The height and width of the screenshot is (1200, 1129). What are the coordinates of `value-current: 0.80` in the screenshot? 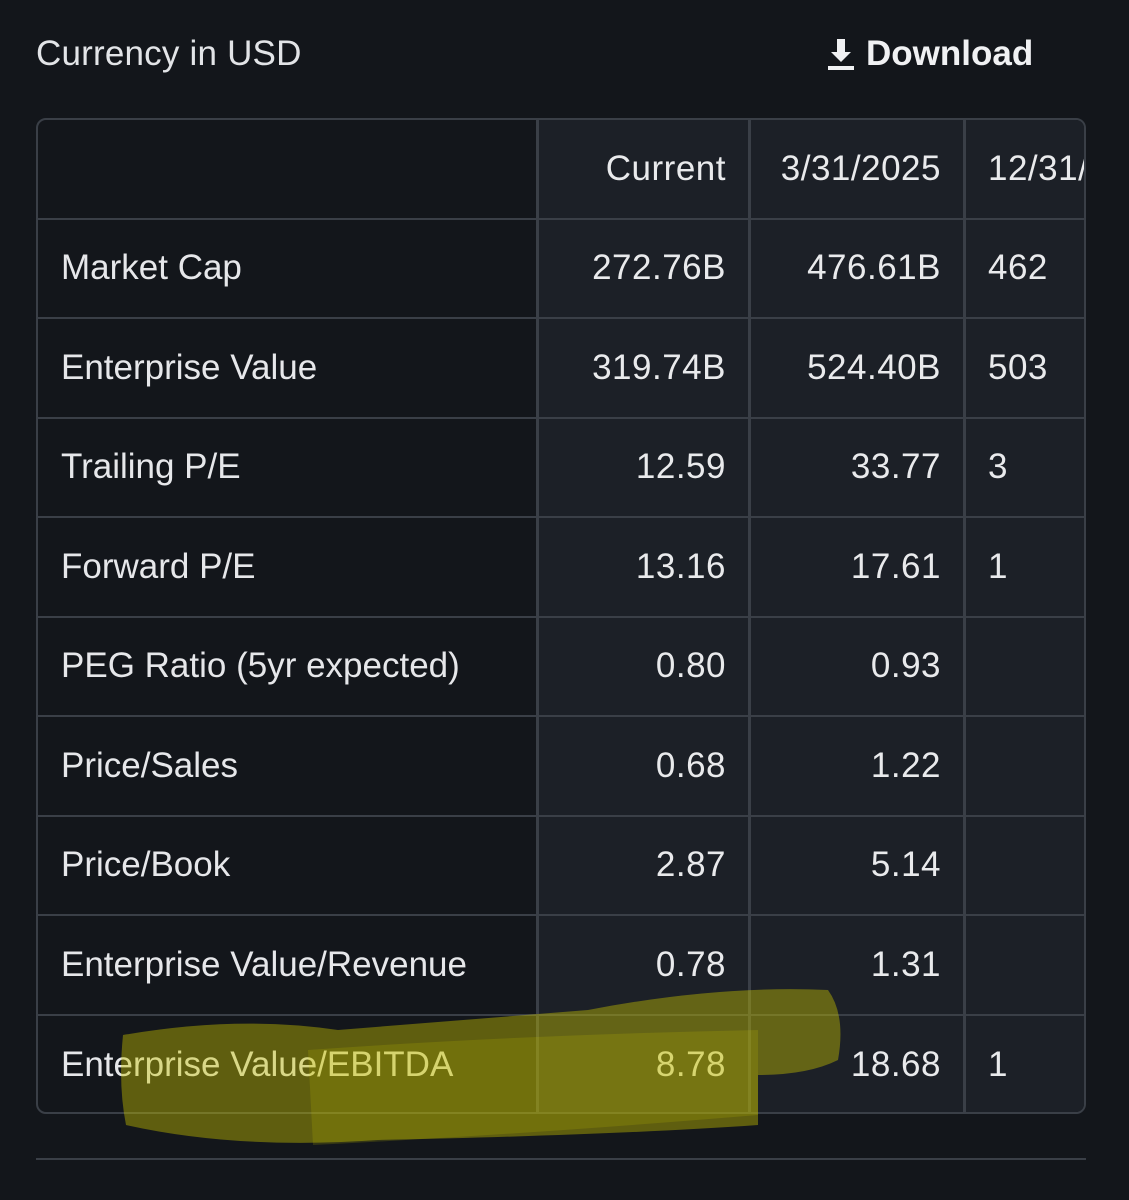 It's located at (642, 666).